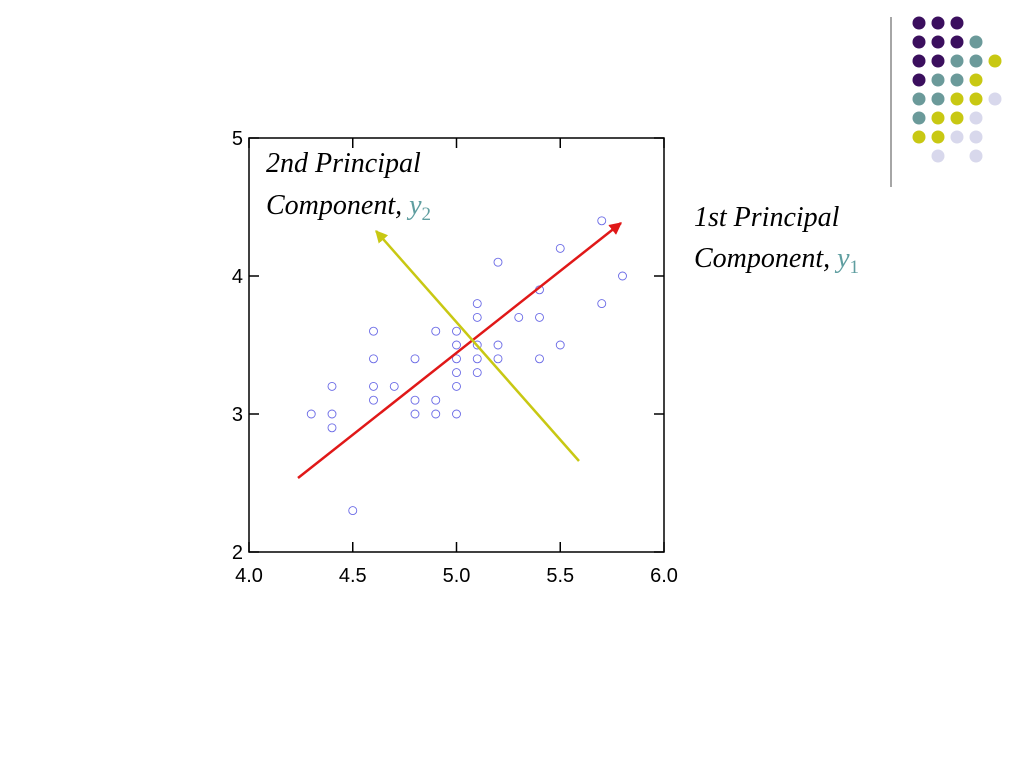 Image resolution: width=1024 pixels, height=768 pixels. What do you see at coordinates (237, 415) in the screenshot?
I see `y-tick-label: 3` at bounding box center [237, 415].